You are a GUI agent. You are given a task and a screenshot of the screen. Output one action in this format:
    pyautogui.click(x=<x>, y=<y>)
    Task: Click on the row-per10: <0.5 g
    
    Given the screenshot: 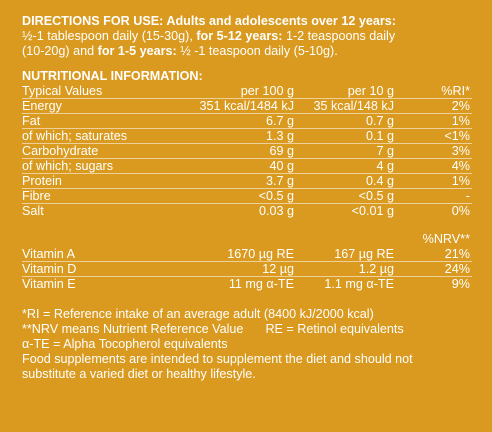 What is the action you would take?
    pyautogui.click(x=376, y=196)
    